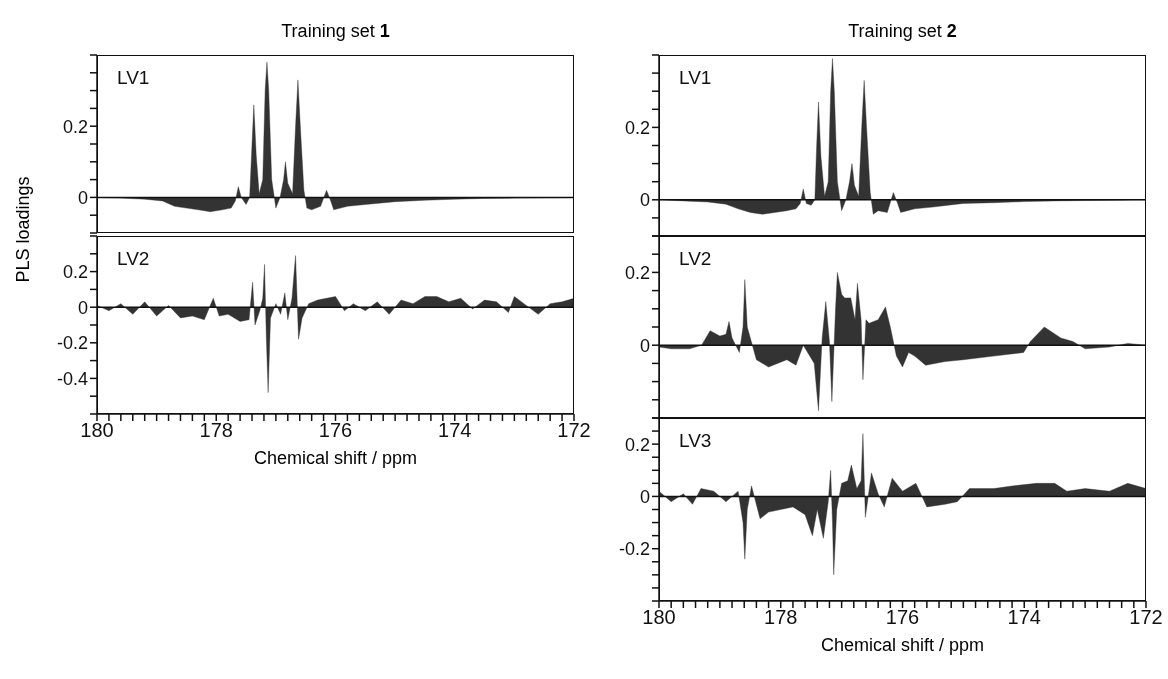 The height and width of the screenshot is (679, 1168). I want to click on annotation: LV3, so click(695, 441).